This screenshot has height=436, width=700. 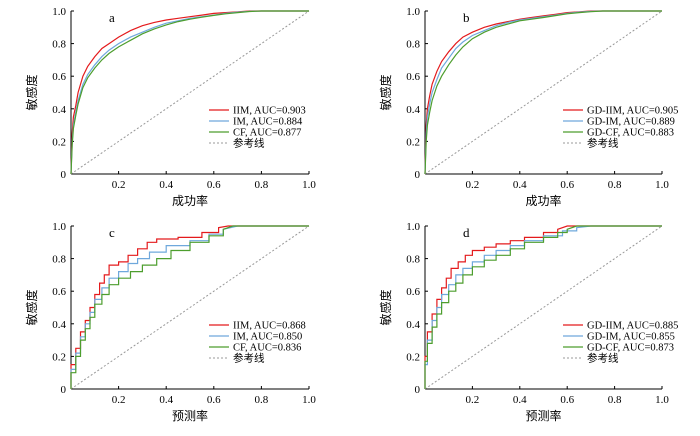 I want to click on legend-label: IIM, AUC=0.868, so click(x=269, y=326).